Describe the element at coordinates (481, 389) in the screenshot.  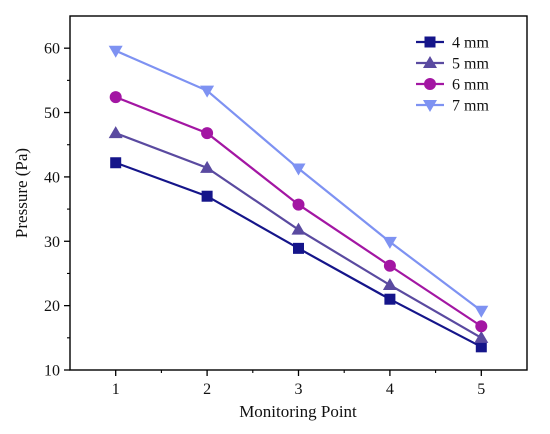
I see `x-tick-label: 5` at that location.